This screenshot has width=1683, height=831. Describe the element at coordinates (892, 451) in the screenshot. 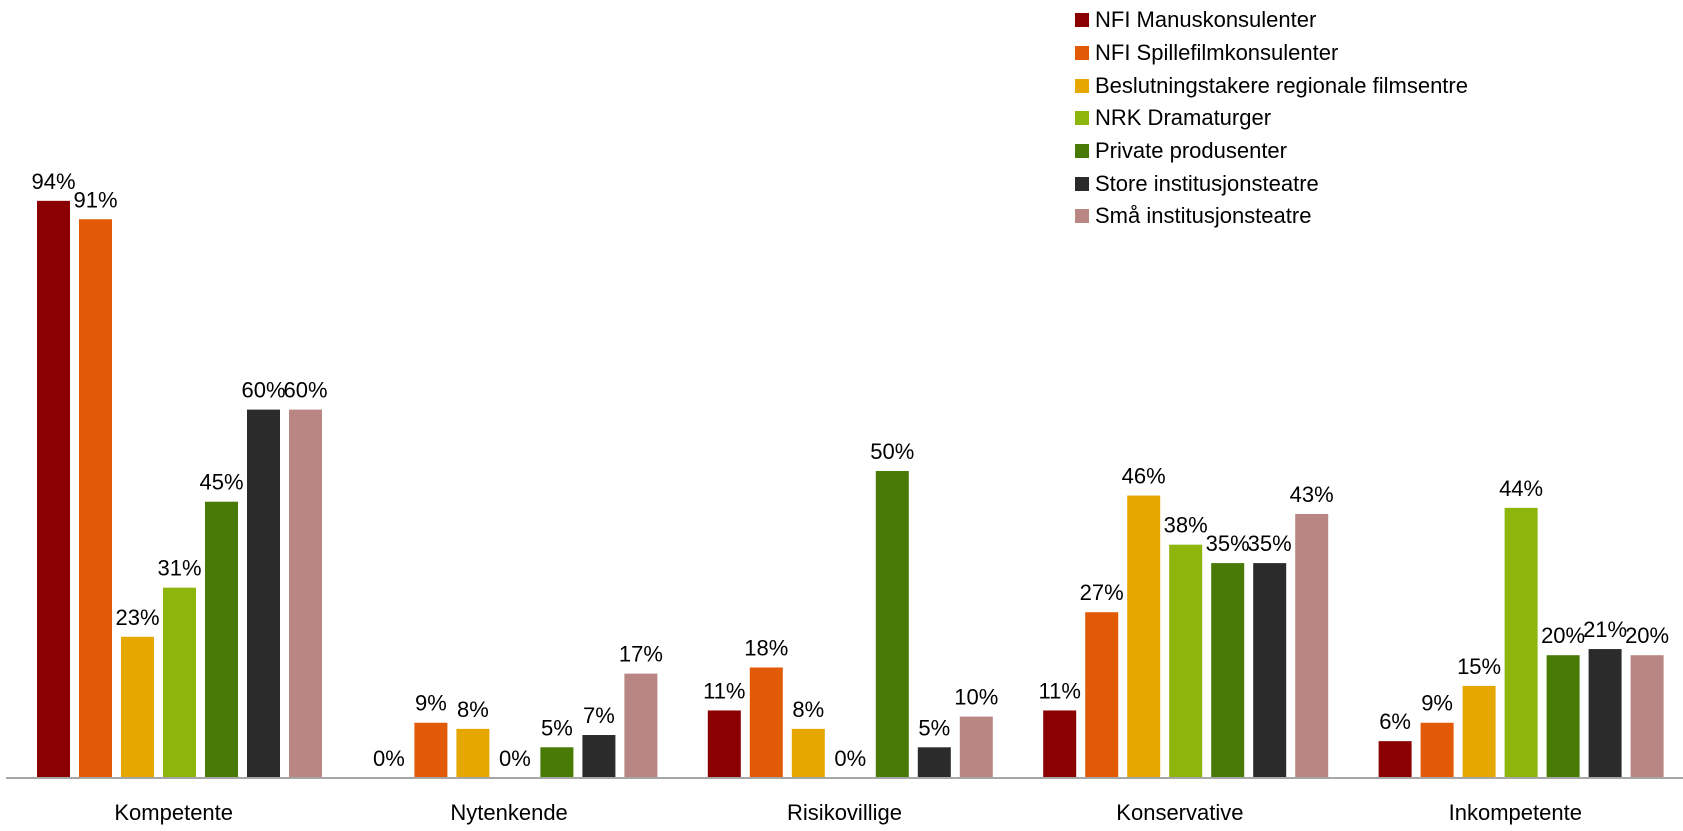

I see `data-label-2-4: 50%` at that location.